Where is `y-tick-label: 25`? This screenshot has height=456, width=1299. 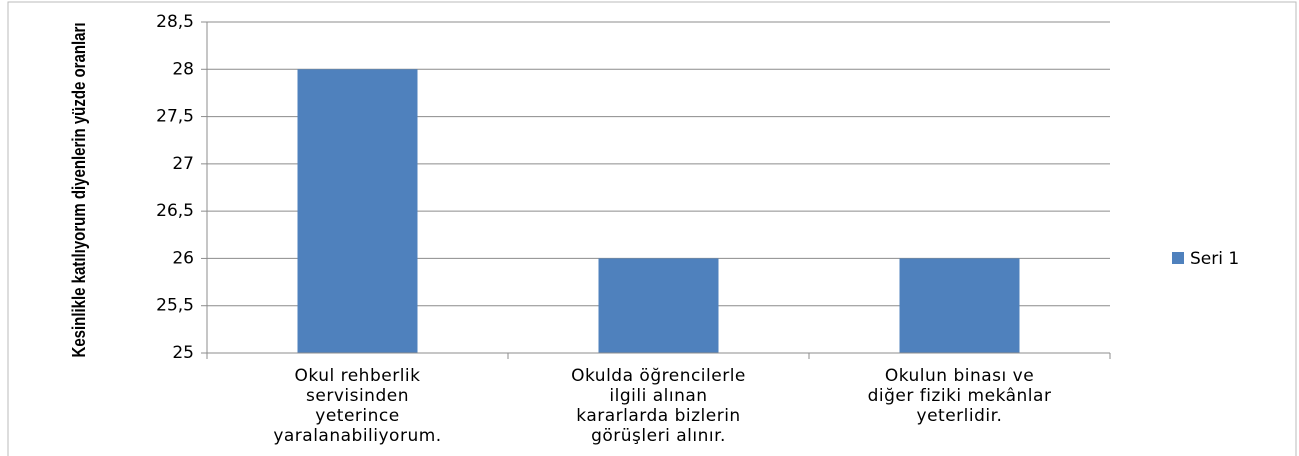
y-tick-label: 25 is located at coordinates (183, 353).